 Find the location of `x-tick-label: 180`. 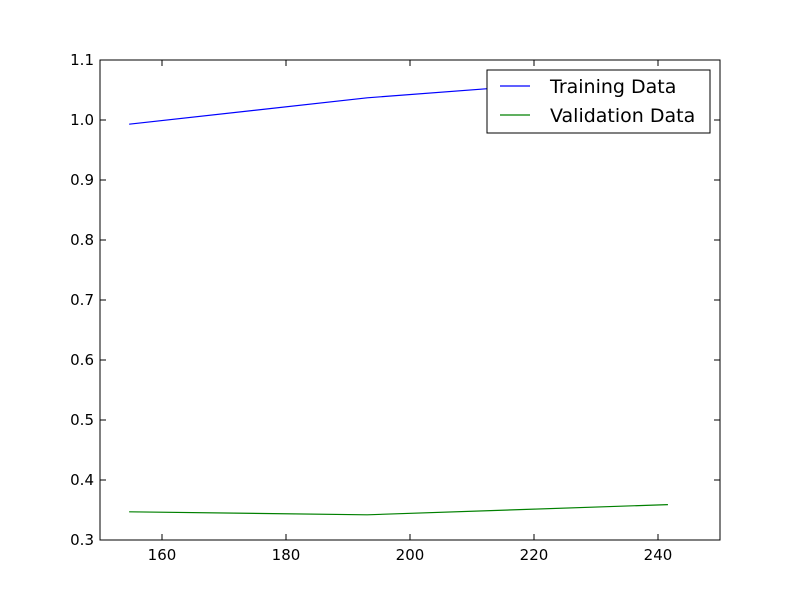

x-tick-label: 180 is located at coordinates (286, 555).